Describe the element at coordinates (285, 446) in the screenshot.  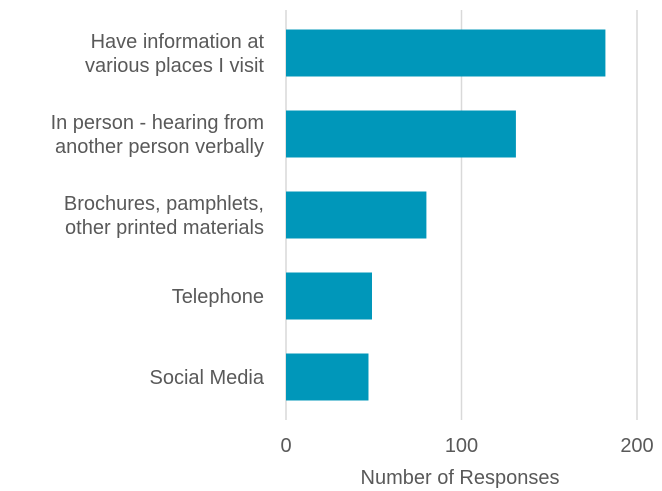
I see `x-tick-label: 0` at that location.